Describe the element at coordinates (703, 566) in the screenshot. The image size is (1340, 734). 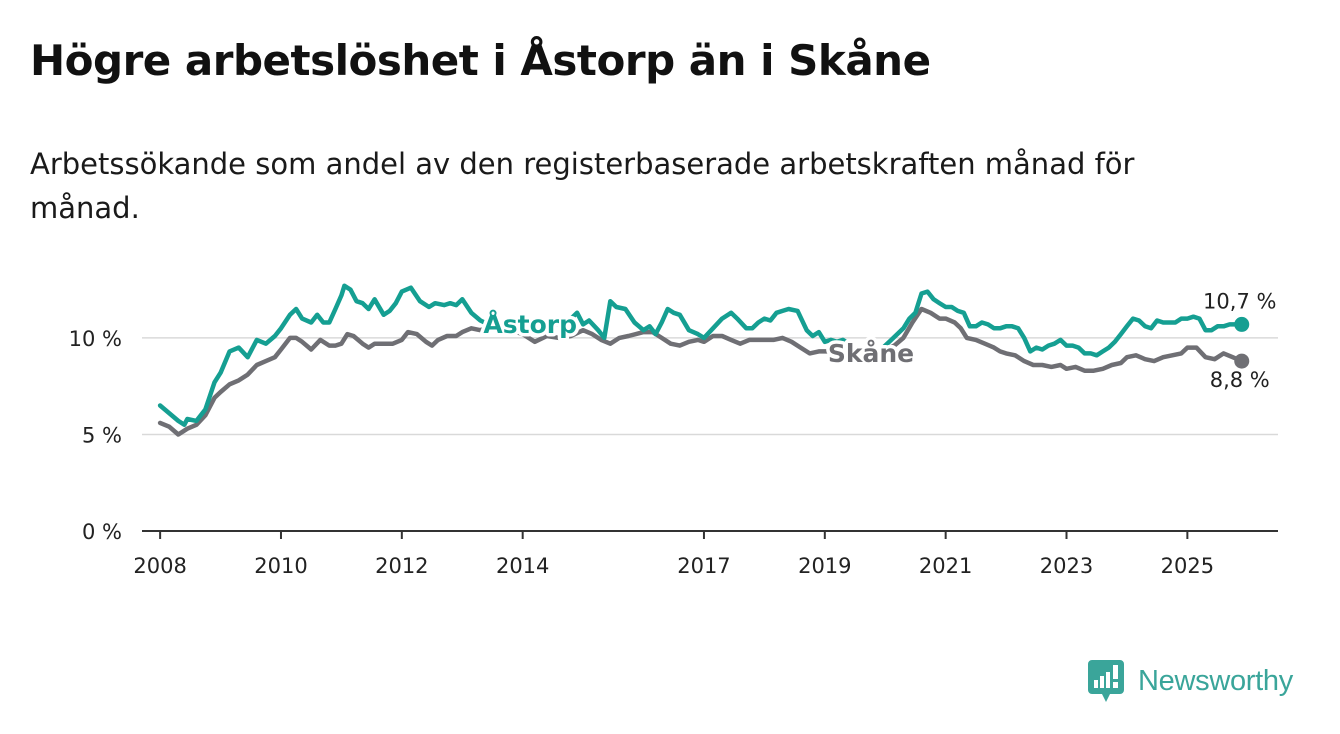
I see `x-tick-label: 2017` at that location.